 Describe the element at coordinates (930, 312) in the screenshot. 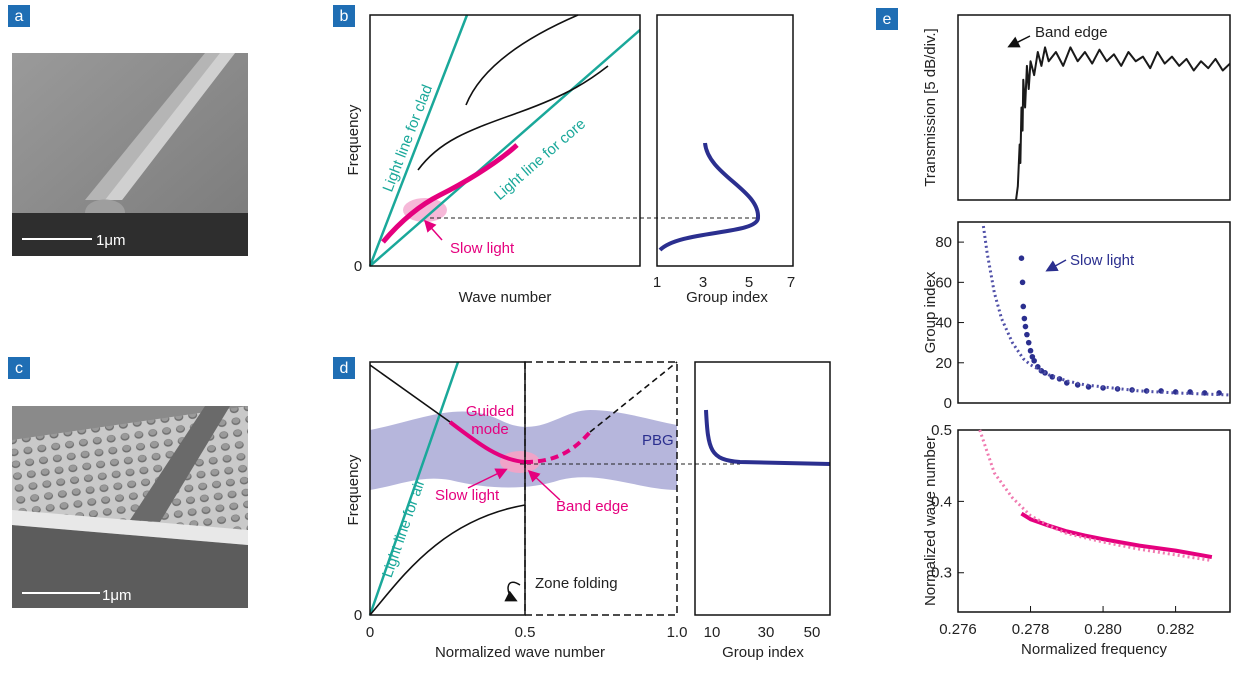

I see `y-axis-label: Group index` at that location.